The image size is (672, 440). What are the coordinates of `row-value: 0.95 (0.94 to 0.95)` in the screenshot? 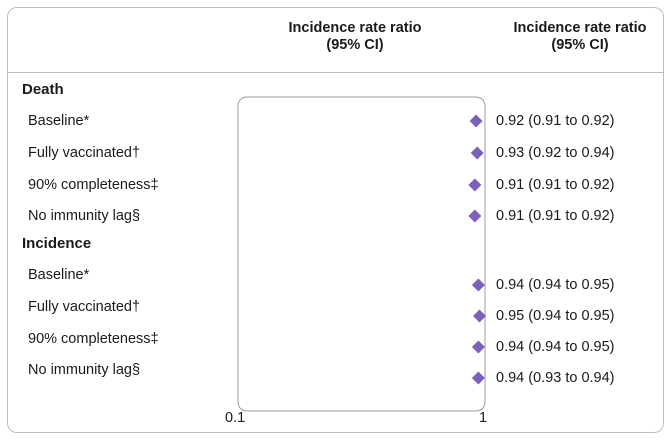 It's located at (555, 316).